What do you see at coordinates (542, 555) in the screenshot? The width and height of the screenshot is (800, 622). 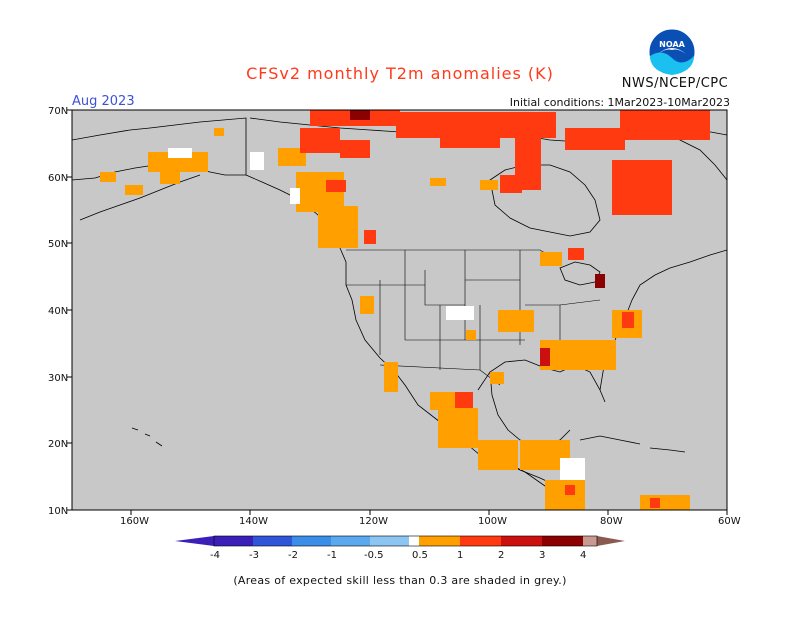 I see `colorbar-label-3: 3` at bounding box center [542, 555].